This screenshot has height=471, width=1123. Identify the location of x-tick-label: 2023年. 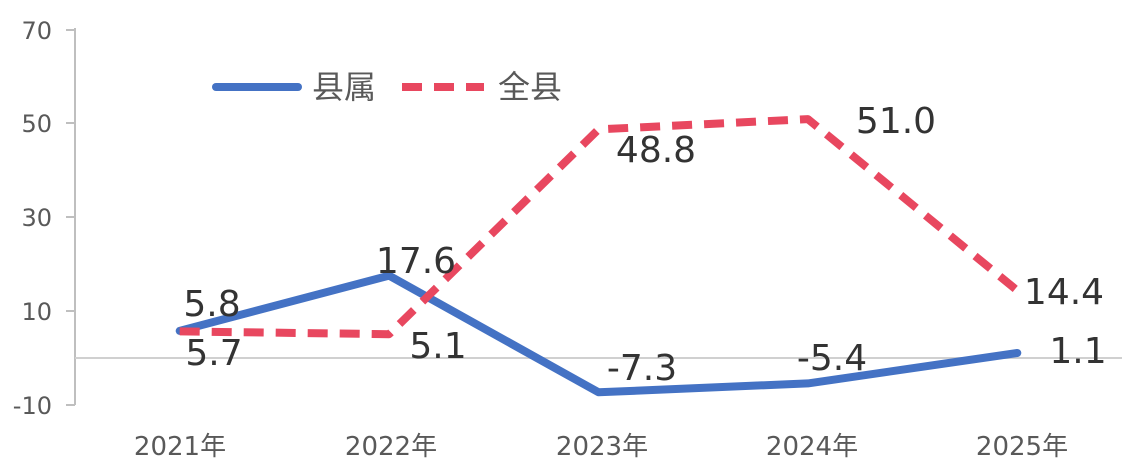
(602, 447).